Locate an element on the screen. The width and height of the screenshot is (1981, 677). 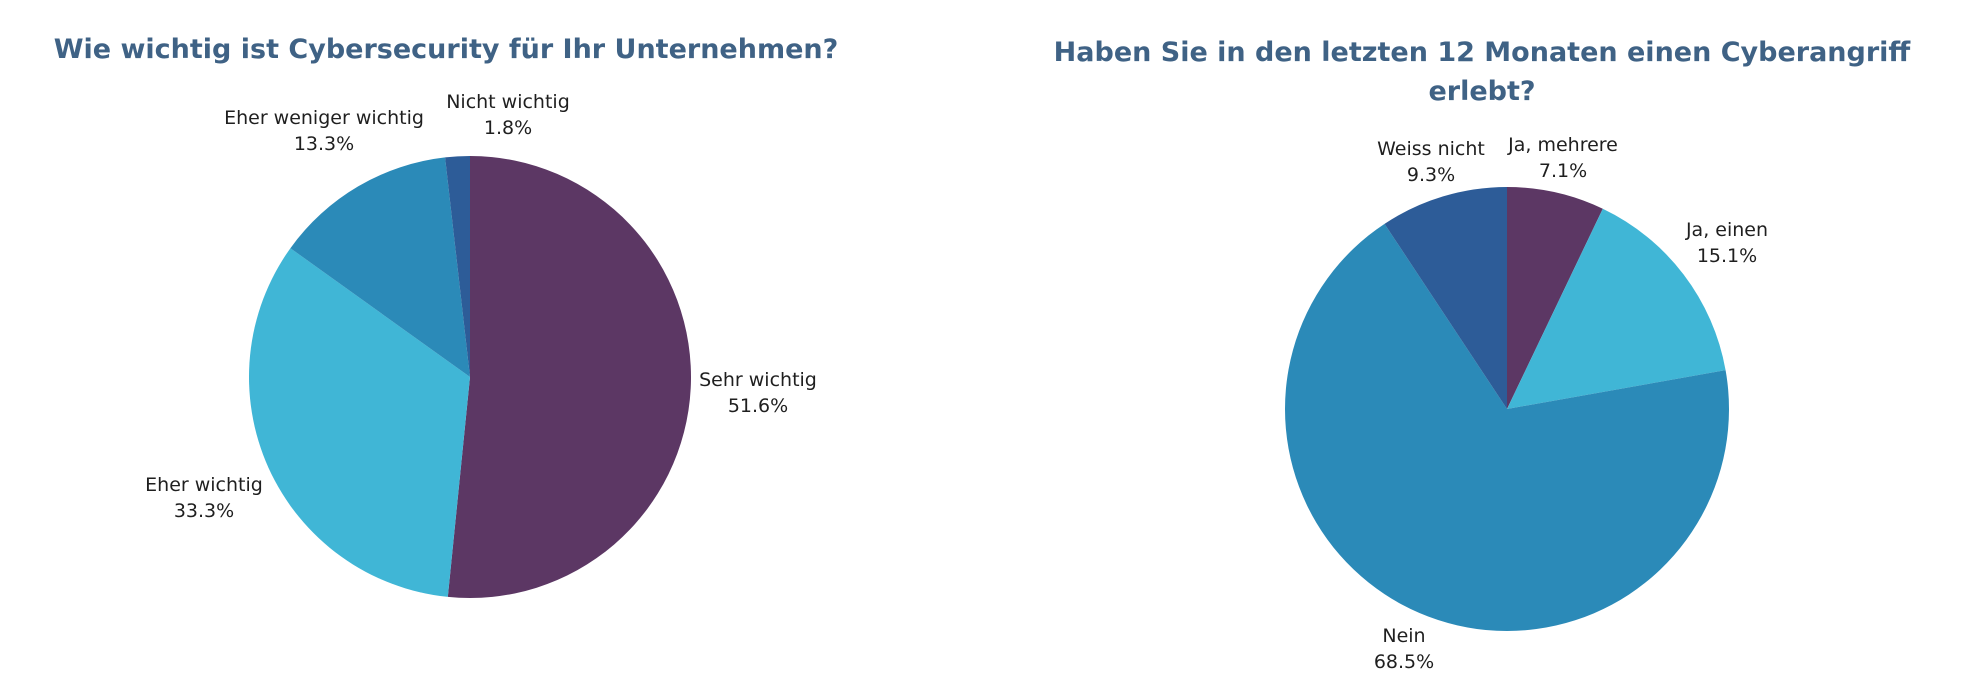
pie-slice-cyberattack-ja-einen is located at coordinates (1616, 308).